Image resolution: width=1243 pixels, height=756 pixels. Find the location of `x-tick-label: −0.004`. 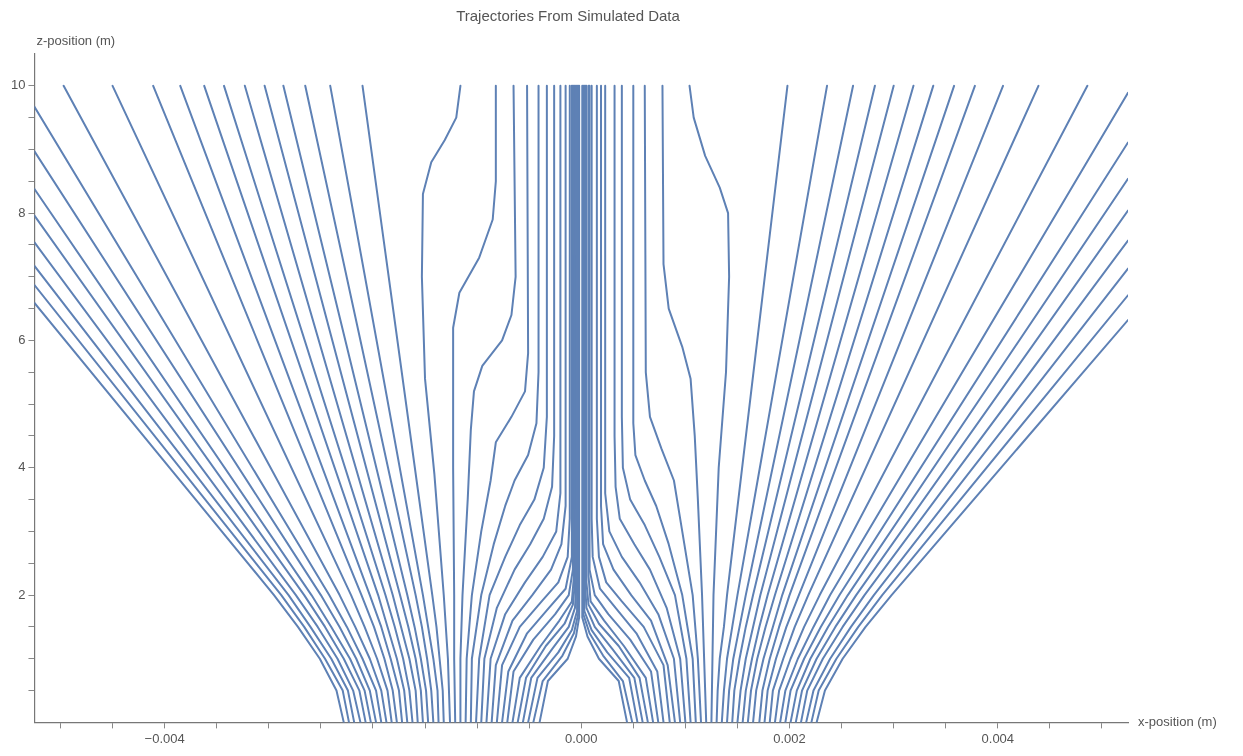

x-tick-label: −0.004 is located at coordinates (164, 738).